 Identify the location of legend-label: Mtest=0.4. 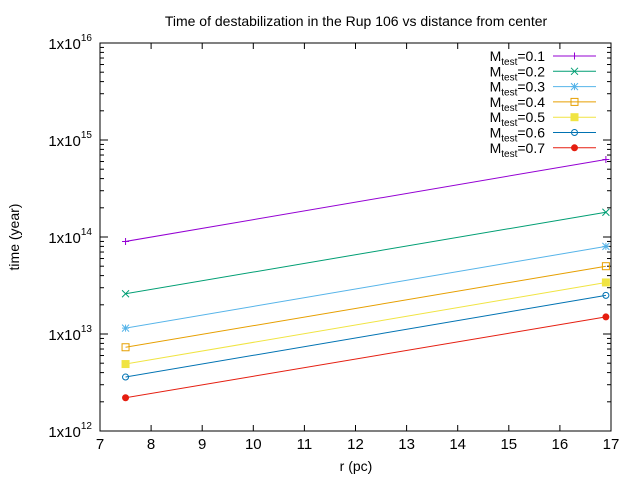
(518, 104).